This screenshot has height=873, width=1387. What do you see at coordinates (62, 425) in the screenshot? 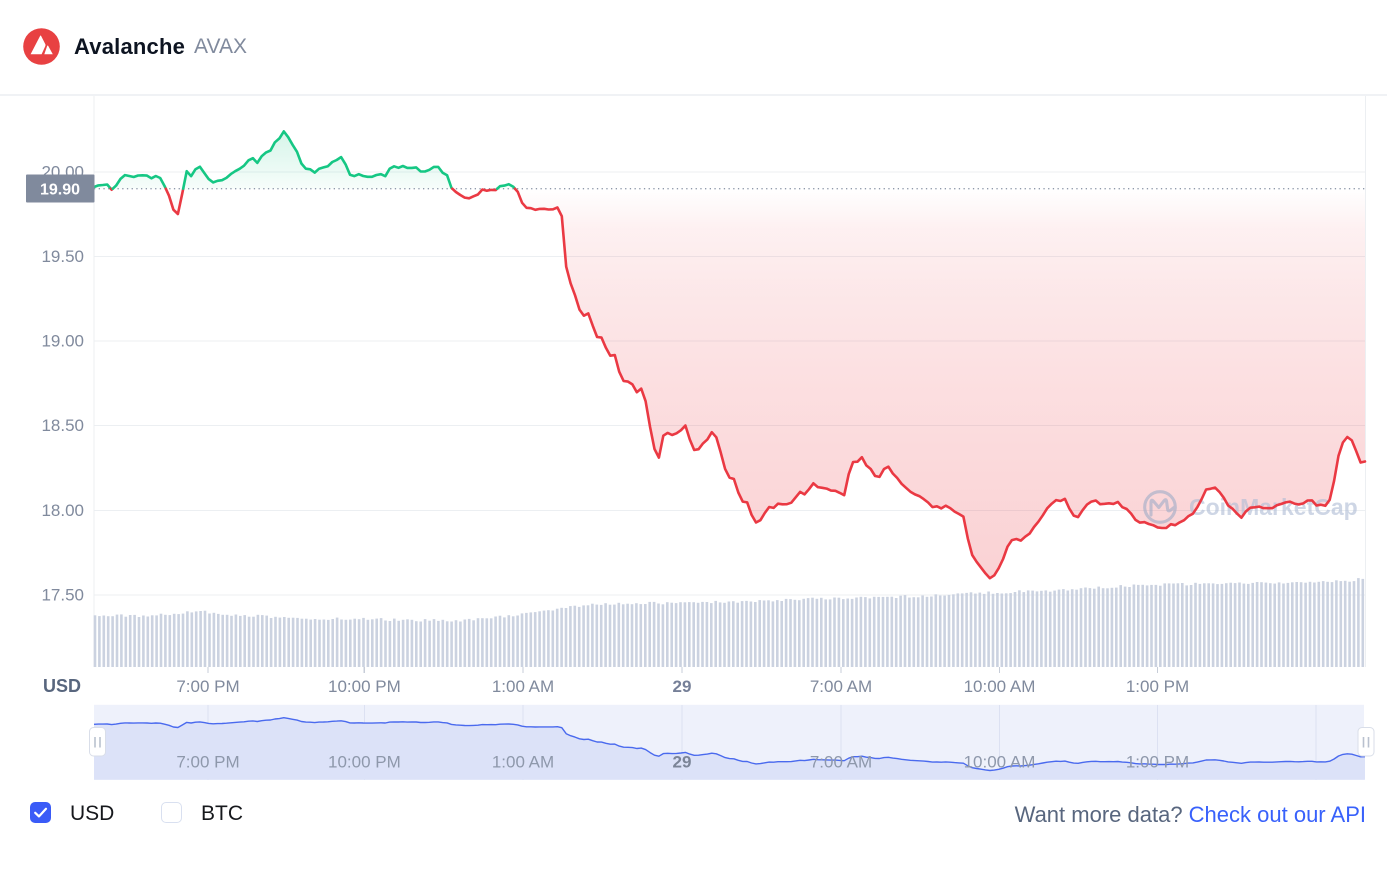
I see `svg-text: 18.50` at bounding box center [62, 425].